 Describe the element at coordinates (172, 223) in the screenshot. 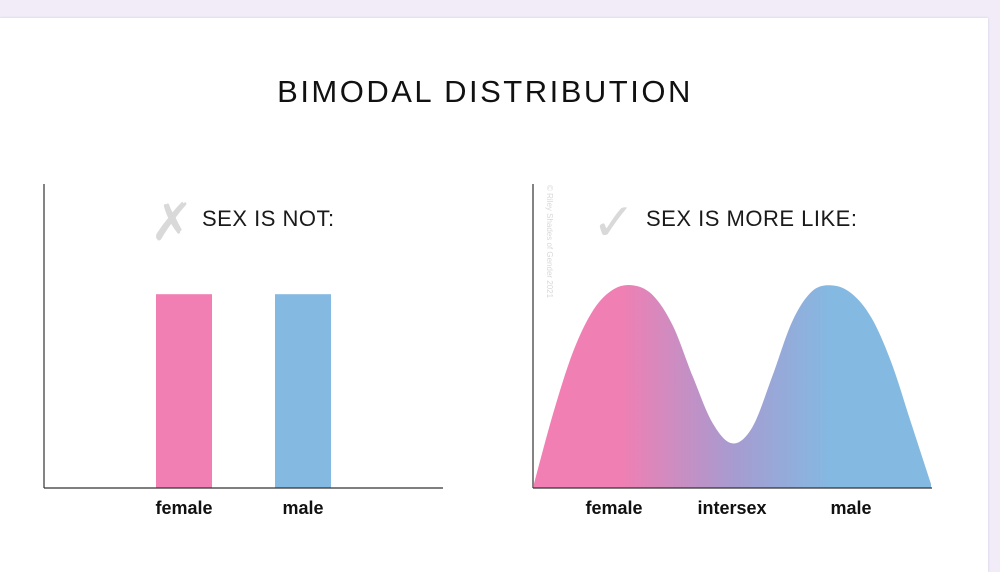

I see `cross-mark-icon: ✗` at that location.